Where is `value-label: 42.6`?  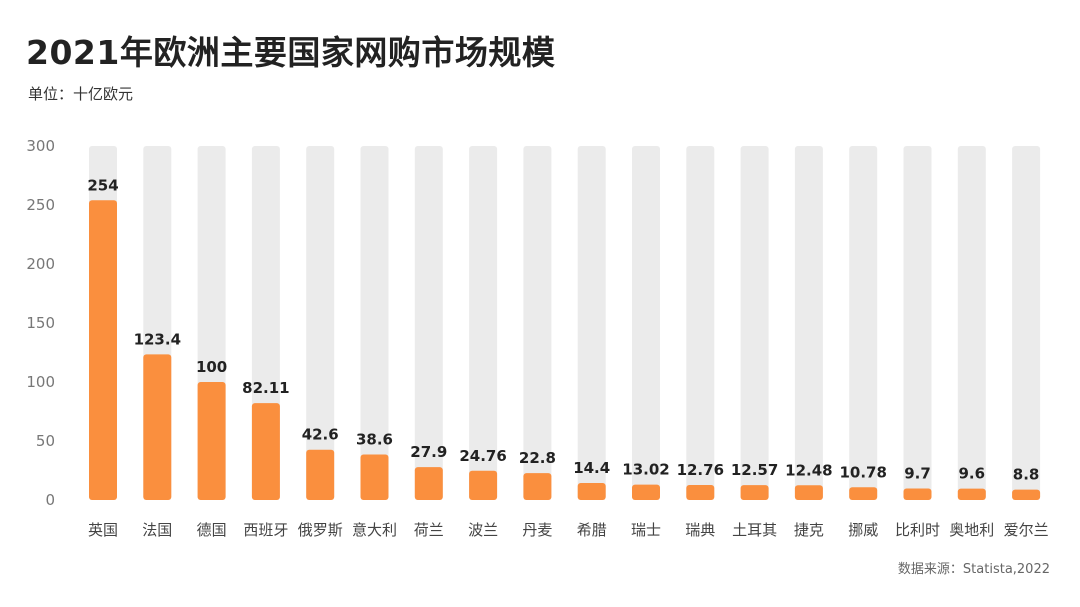
value-label: 42.6 is located at coordinates (320, 435).